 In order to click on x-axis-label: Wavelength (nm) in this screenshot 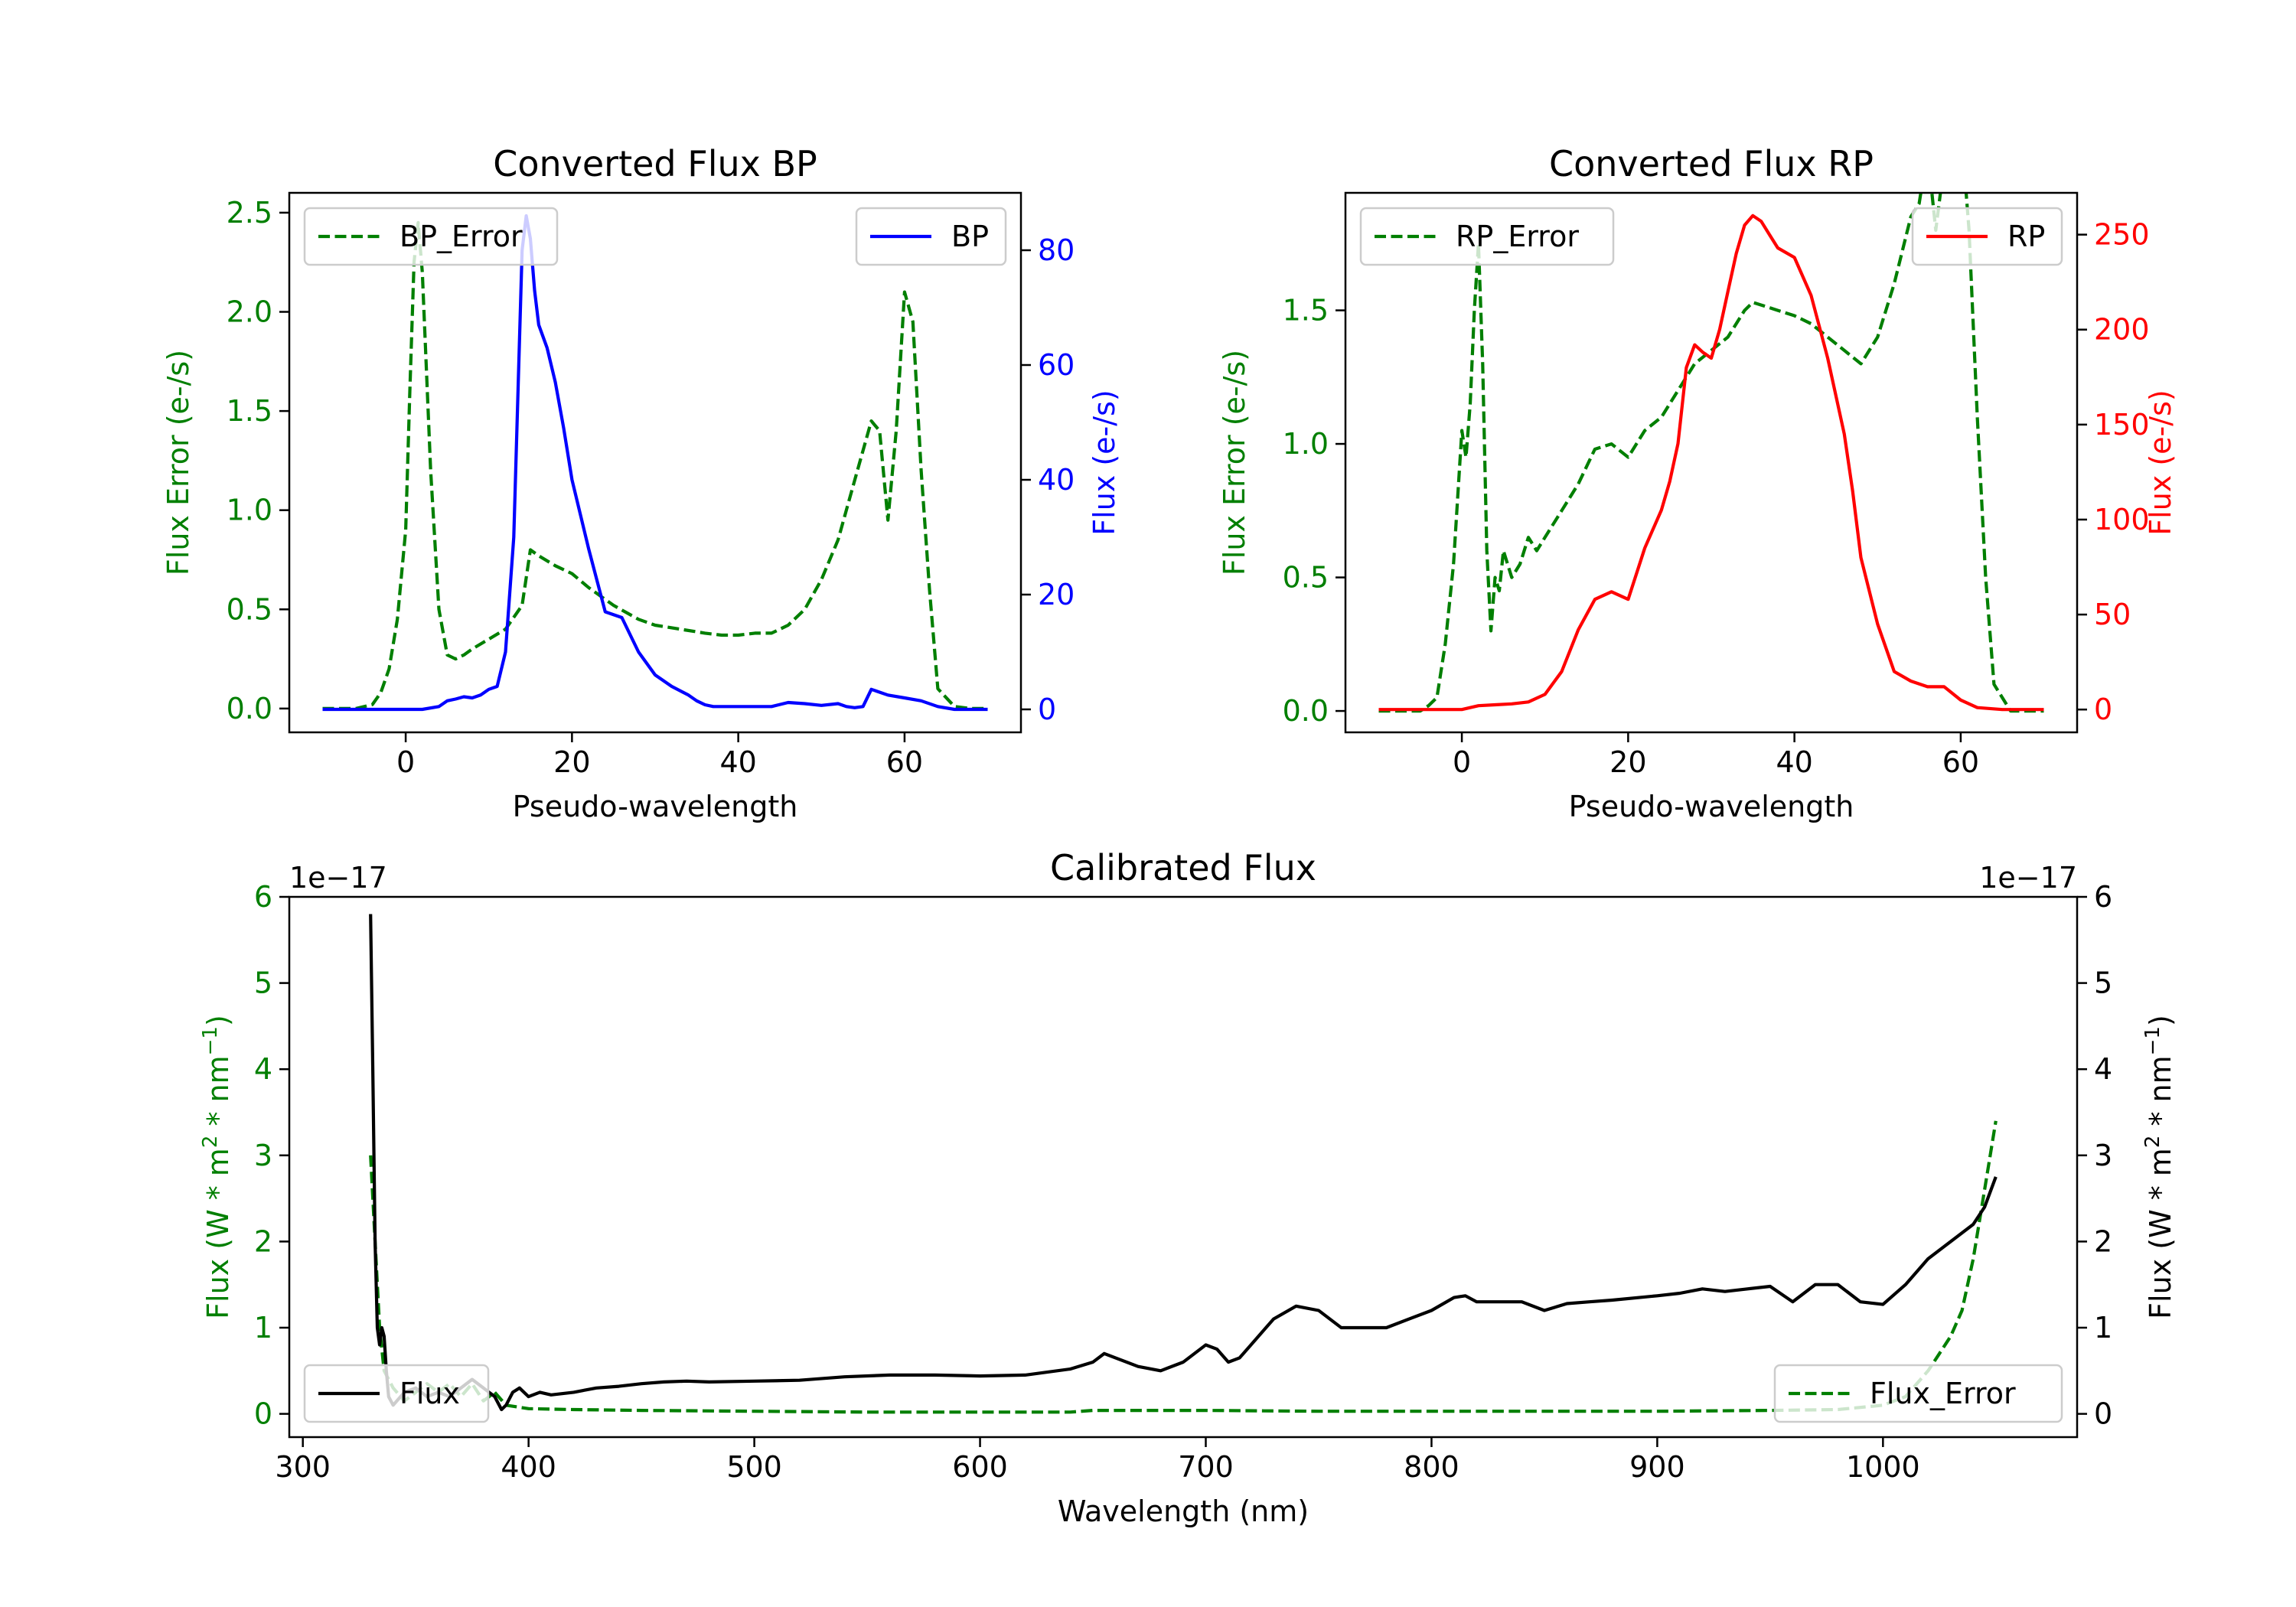, I will do `click(1183, 1511)`.